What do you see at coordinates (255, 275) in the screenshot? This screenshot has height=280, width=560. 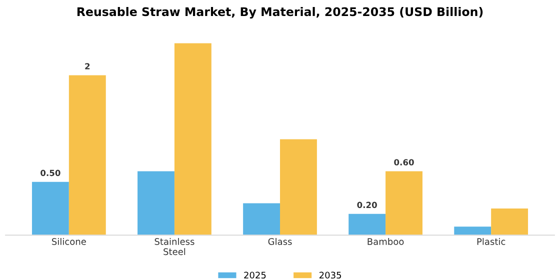 I see `legend-label: 2025` at bounding box center [255, 275].